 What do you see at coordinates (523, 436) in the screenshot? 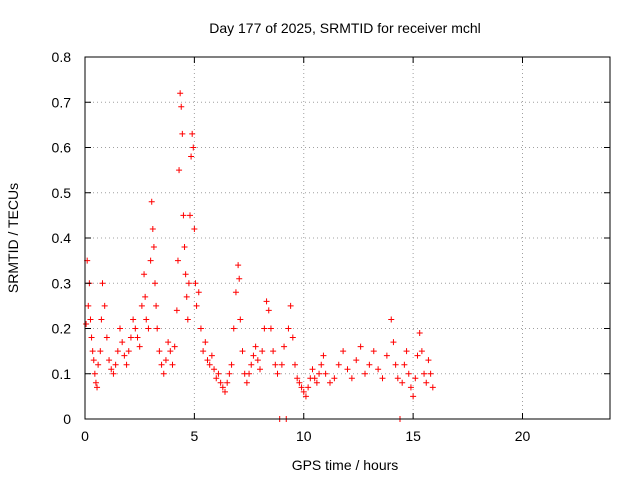
I see `x-tick-label: 20` at bounding box center [523, 436].